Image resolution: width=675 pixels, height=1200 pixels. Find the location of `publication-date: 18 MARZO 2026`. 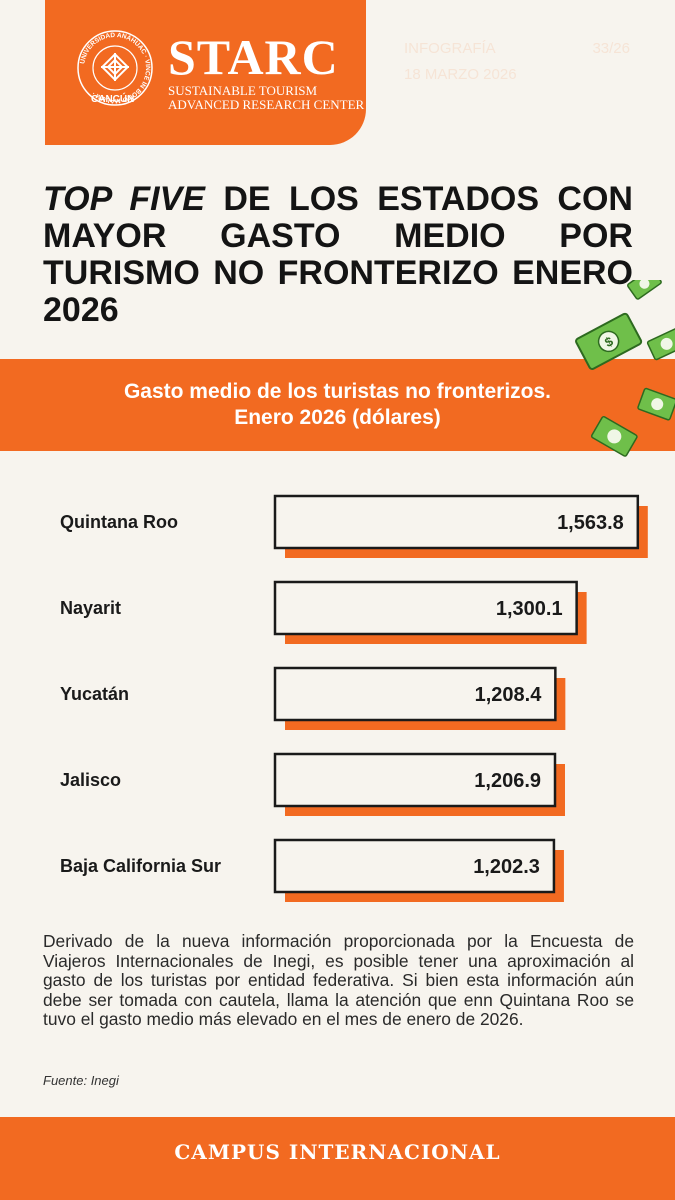

publication-date: 18 MARZO 2026 is located at coordinates (460, 74).